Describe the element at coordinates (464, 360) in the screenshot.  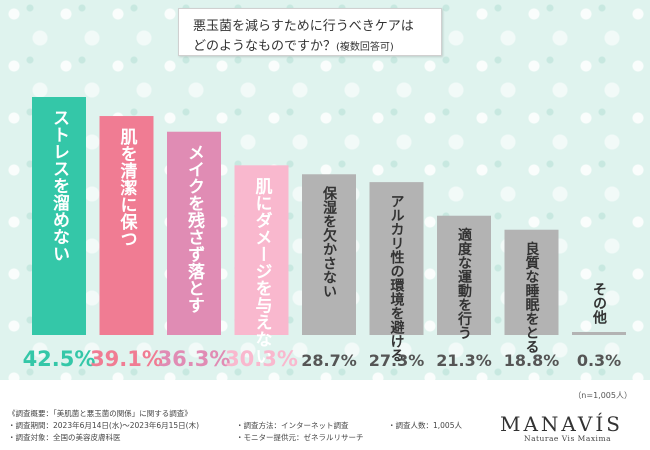
I see `value-label-7: 21.3%` at that location.